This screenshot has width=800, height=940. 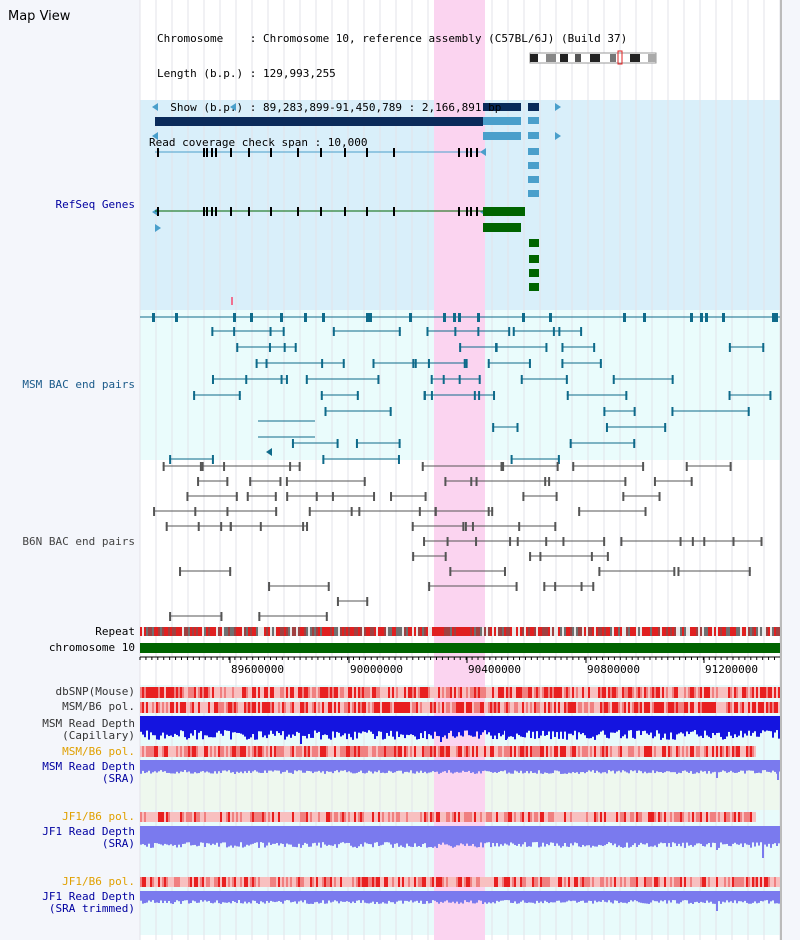 What do you see at coordinates (67, 838) in the screenshot?
I see `track-label-jf1-read-depth-sra: JF1 Read Depth (SRA)` at bounding box center [67, 838].